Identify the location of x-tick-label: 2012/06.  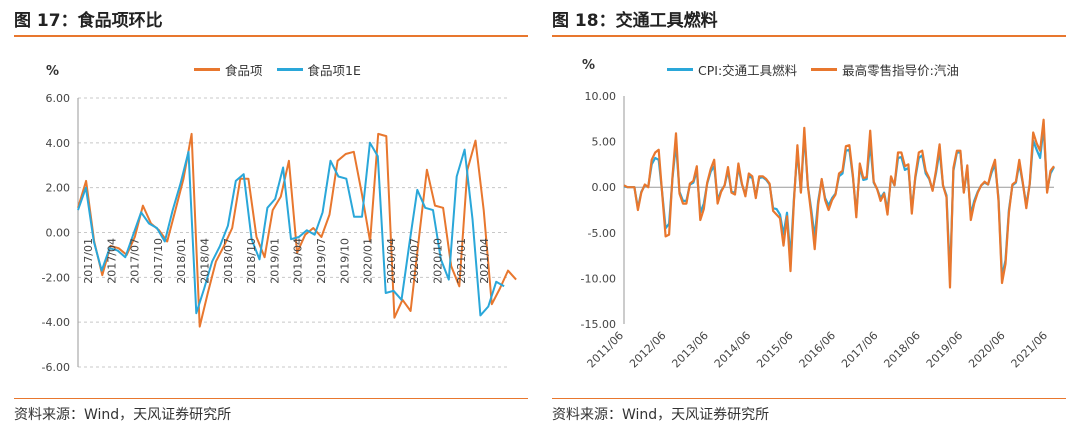
(648, 350).